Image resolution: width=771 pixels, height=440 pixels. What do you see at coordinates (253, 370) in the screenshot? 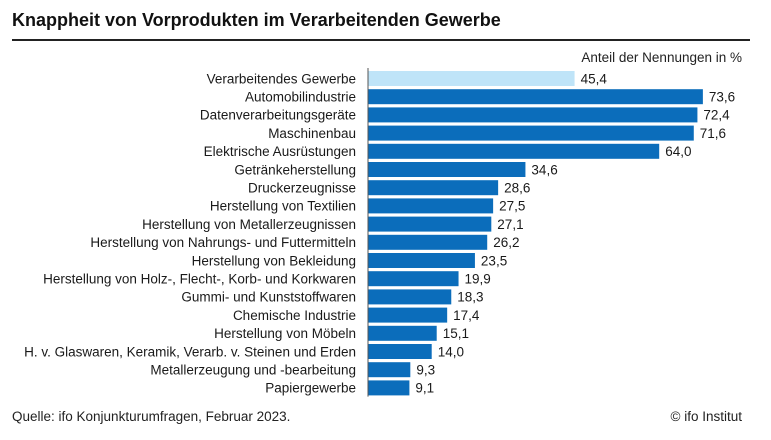
I see `category-label: Metallerzeugung und -bearbeitung` at bounding box center [253, 370].